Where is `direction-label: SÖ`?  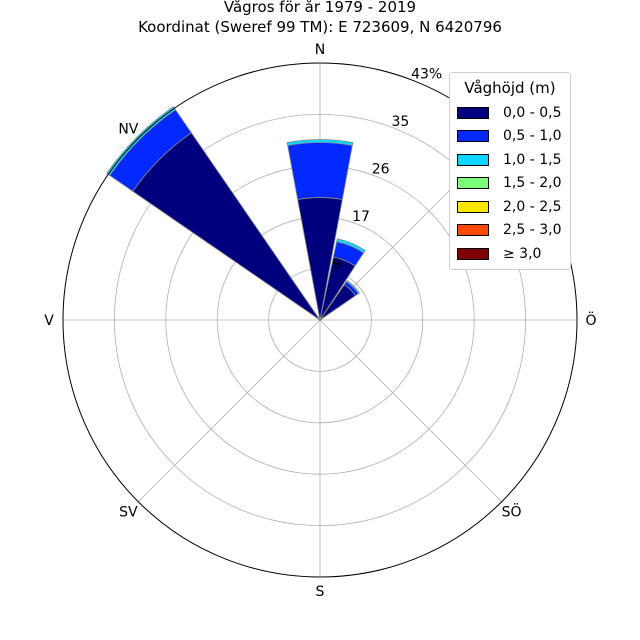
direction-label: SÖ is located at coordinates (512, 512).